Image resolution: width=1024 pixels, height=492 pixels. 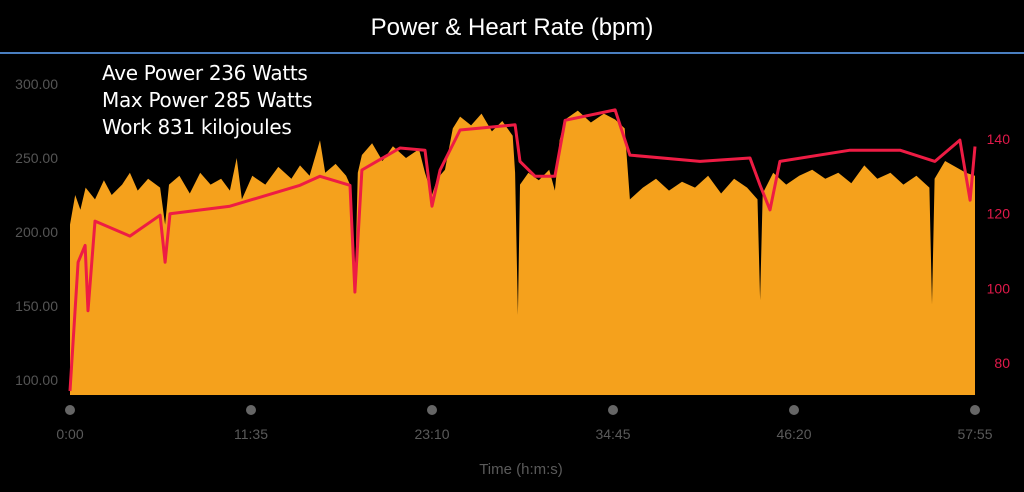 What do you see at coordinates (999, 288) in the screenshot?
I see `right-axis-tick-label: 100` at bounding box center [999, 288].